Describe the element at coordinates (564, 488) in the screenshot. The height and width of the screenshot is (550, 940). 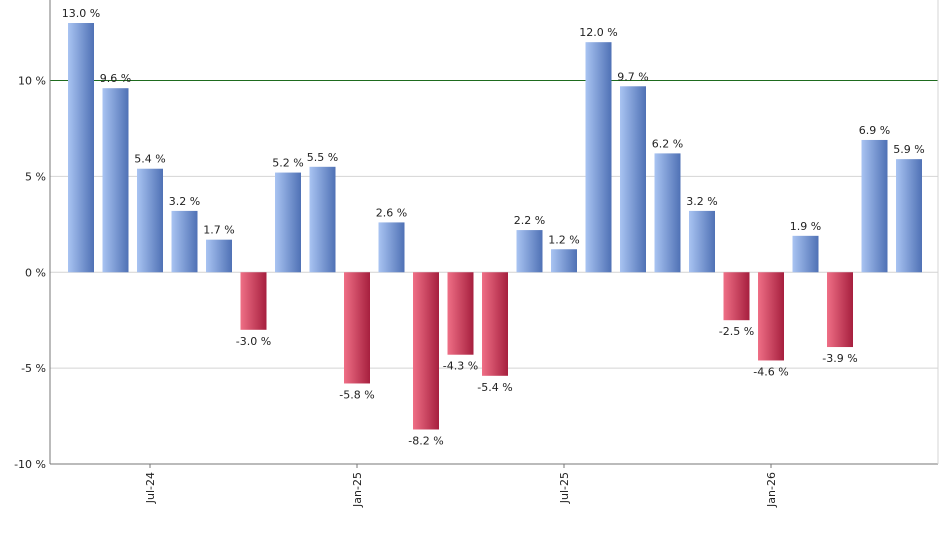
I see `x-tick-label: Jul-25` at that location.